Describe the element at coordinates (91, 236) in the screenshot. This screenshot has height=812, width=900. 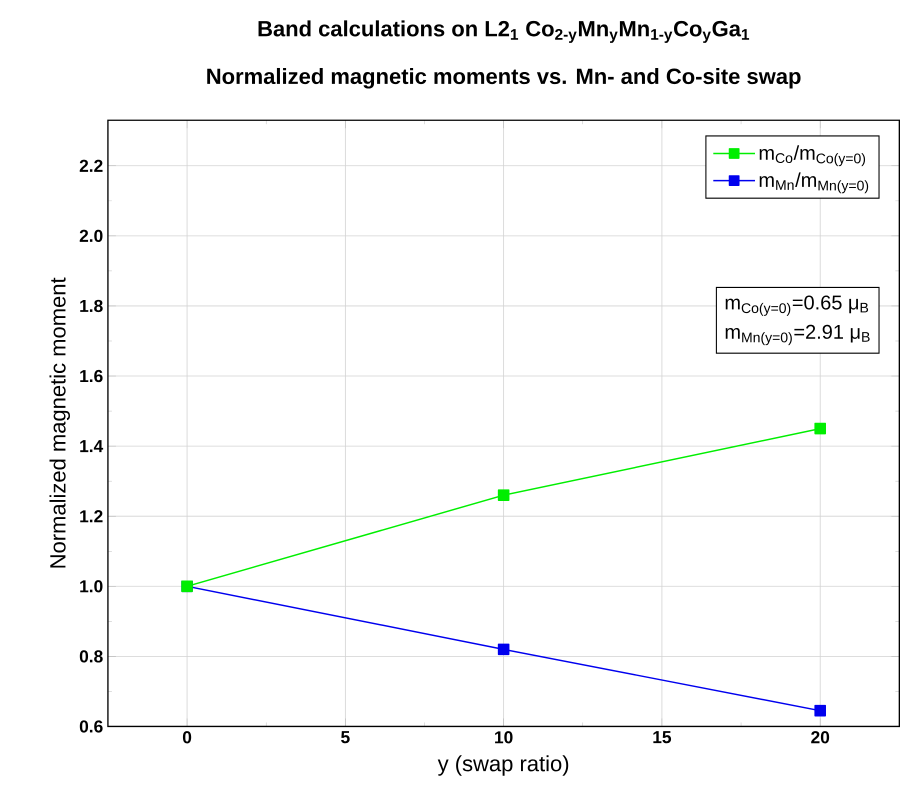
I see `y-tick-label: 2.0` at that location.